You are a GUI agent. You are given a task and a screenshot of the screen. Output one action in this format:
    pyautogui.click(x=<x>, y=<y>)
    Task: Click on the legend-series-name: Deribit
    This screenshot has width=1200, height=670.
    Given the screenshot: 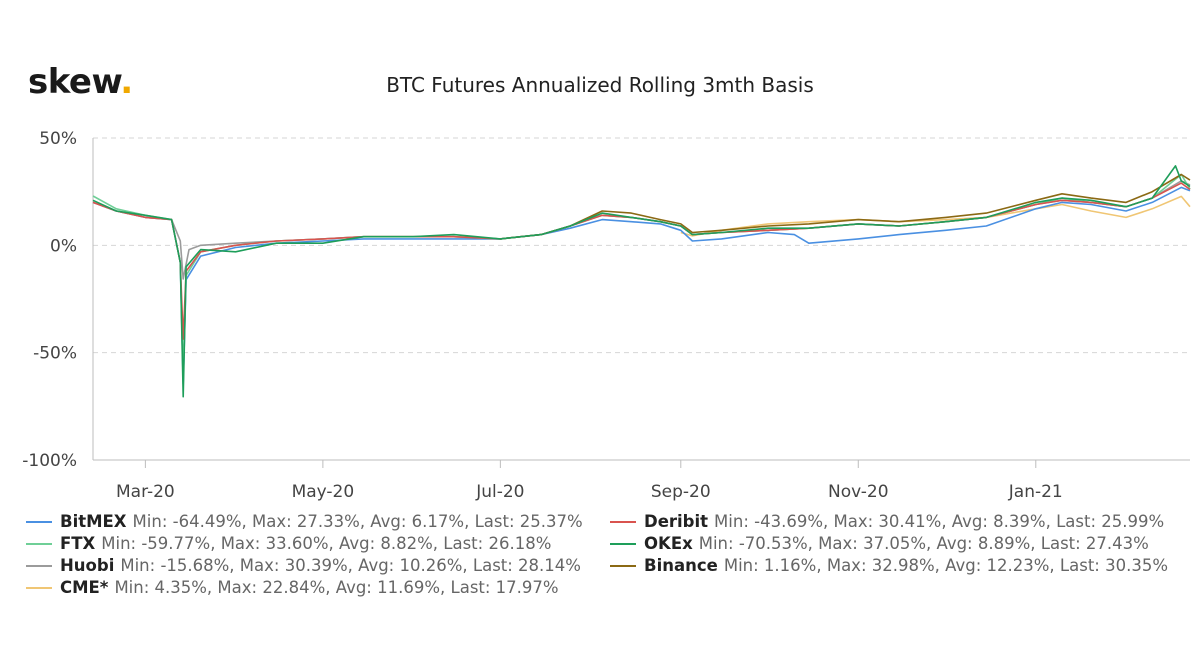 What is the action you would take?
    pyautogui.click(x=676, y=521)
    